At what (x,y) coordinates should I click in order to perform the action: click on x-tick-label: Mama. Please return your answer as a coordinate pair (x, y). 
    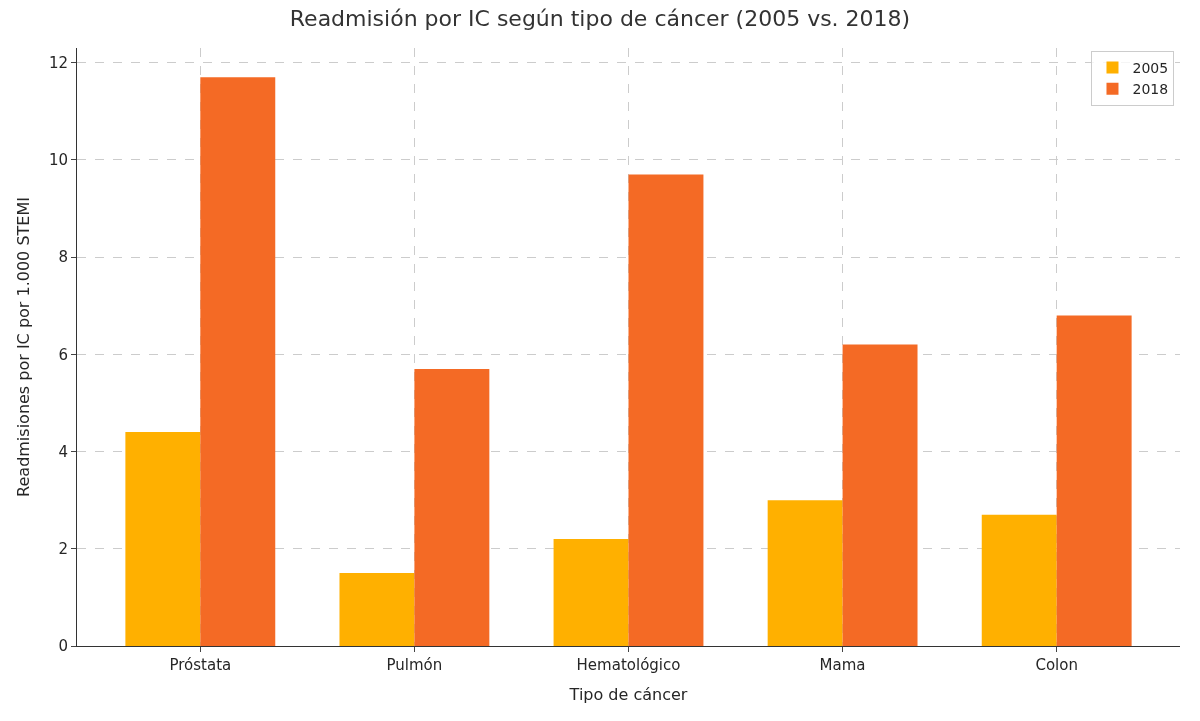
    Looking at the image, I should click on (842, 665).